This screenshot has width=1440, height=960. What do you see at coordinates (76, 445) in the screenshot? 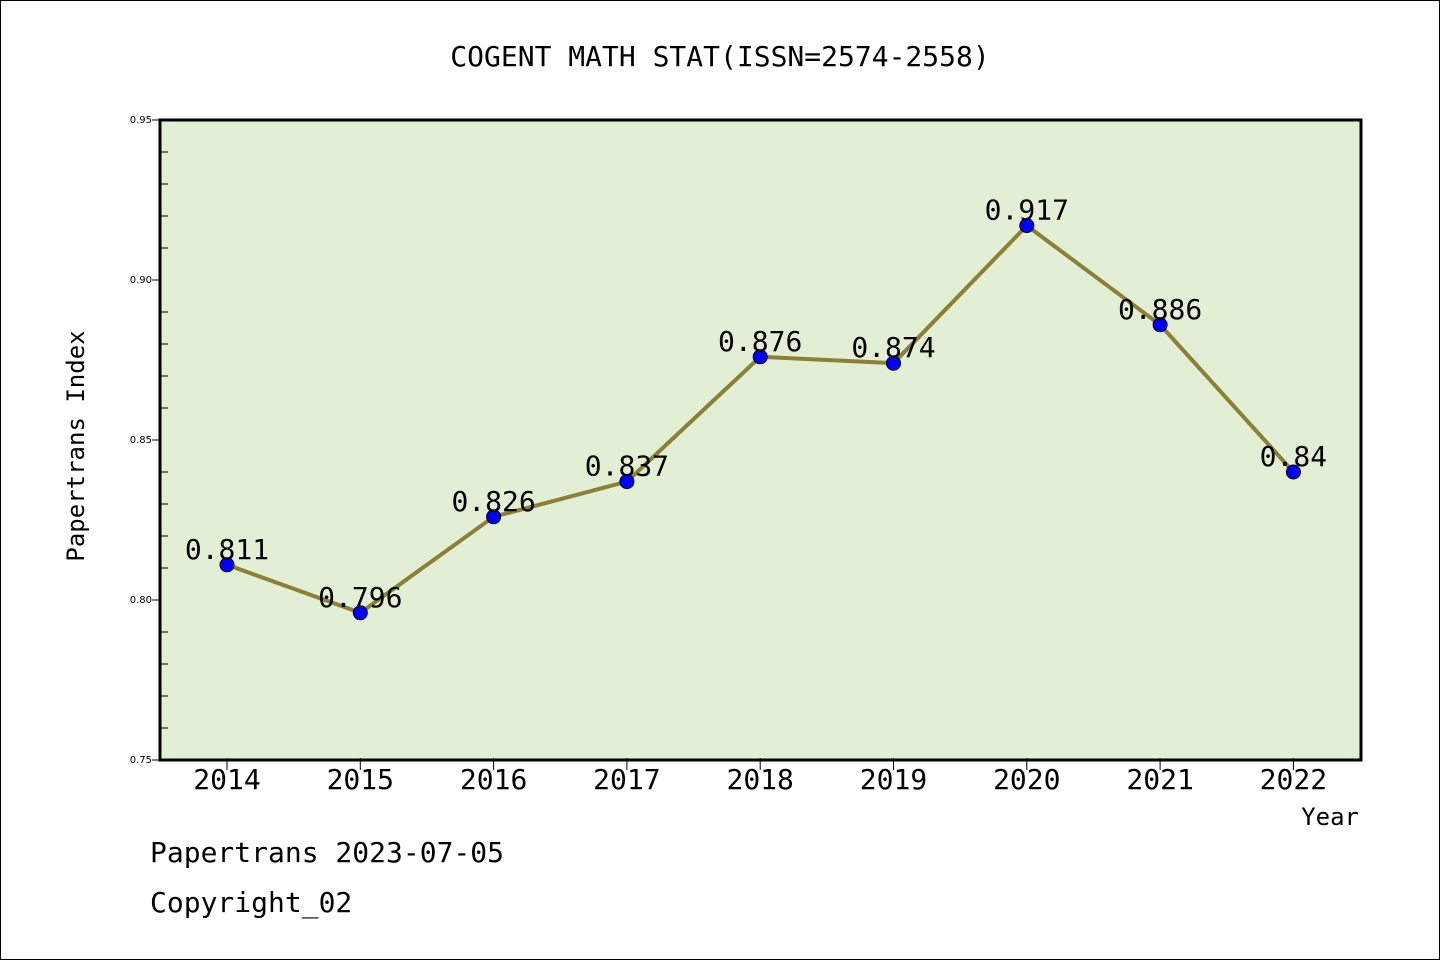
I see `y-axis-label: Papertrans Index` at bounding box center [76, 445].